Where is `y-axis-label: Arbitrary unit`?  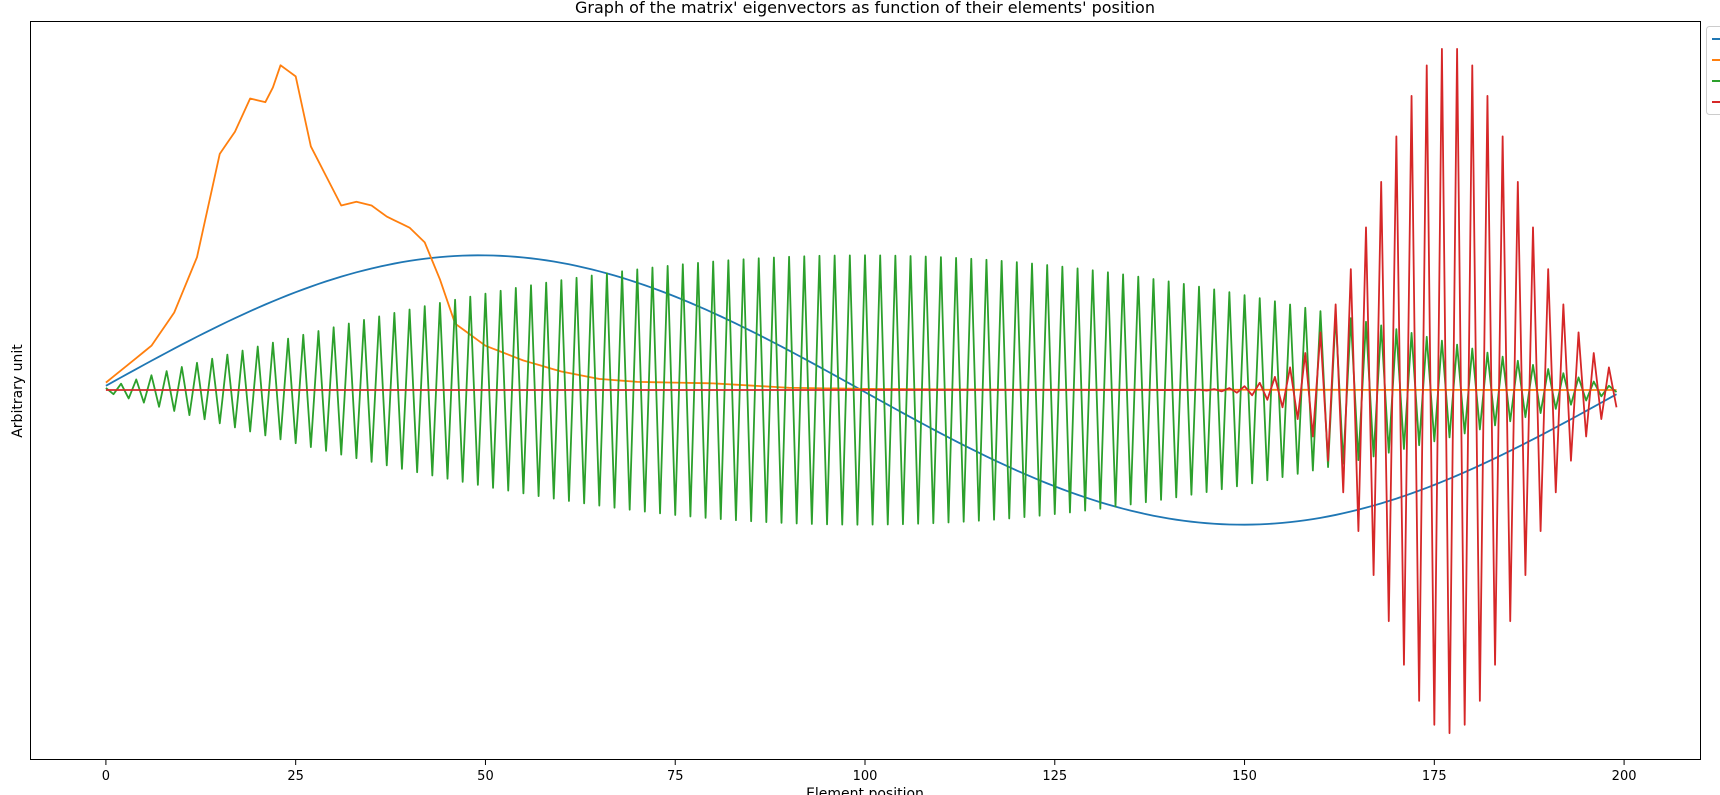 y-axis-label: Arbitrary unit is located at coordinates (18, 391).